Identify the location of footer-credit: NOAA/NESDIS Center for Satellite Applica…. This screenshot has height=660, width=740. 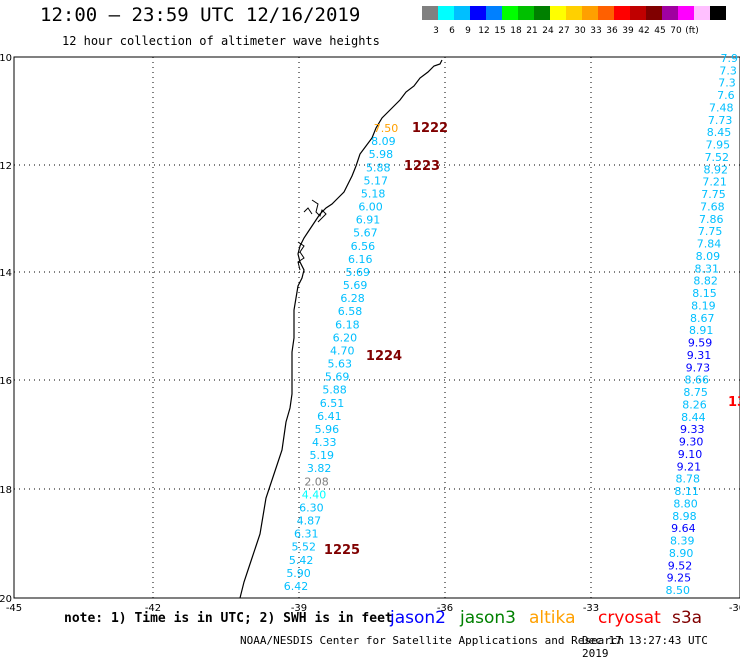
(432, 640).